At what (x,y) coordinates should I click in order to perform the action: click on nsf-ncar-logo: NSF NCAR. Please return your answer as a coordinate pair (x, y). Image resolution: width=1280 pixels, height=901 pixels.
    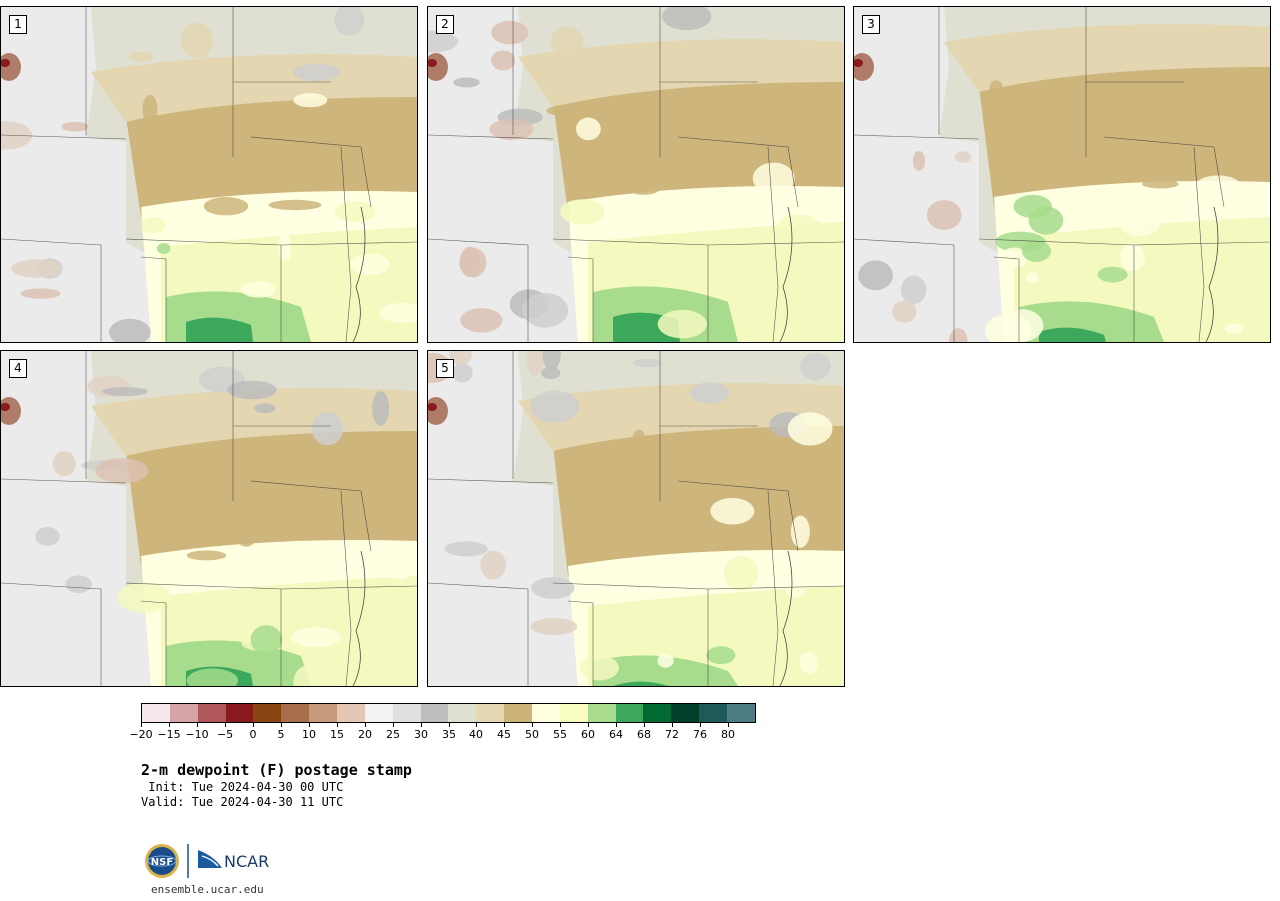
    Looking at the image, I should click on (207, 861).